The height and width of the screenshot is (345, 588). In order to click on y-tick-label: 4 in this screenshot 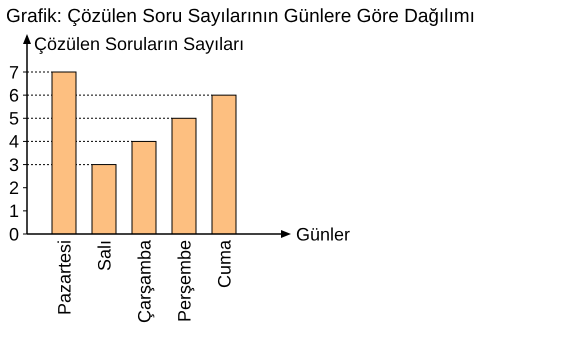, I will do `click(14, 142)`.